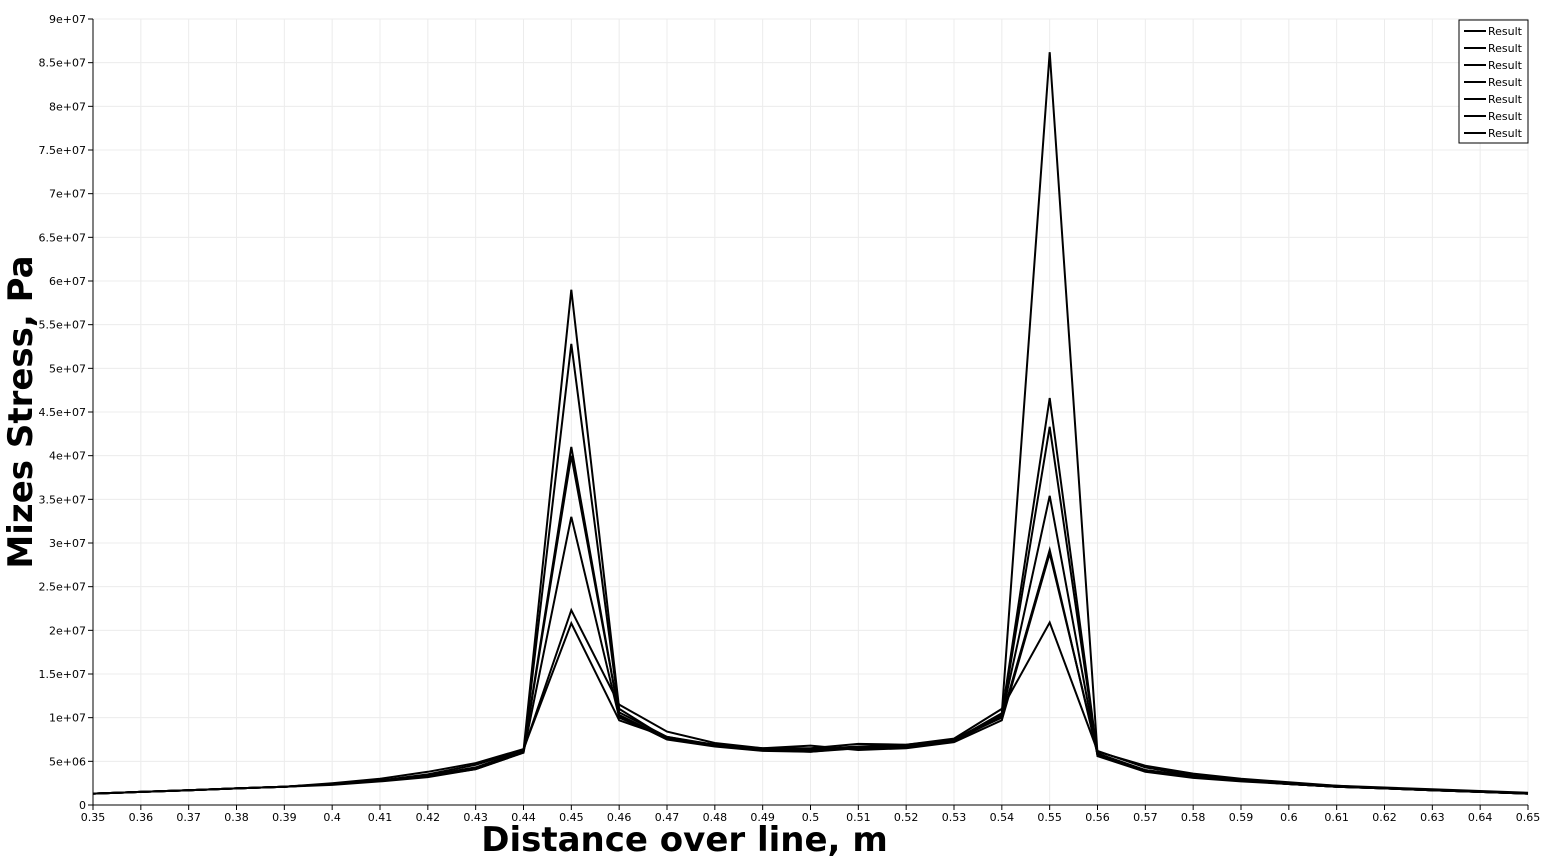  Describe the element at coordinates (62, 325) in the screenshot. I see `y-tick-label: 5.5e+07` at that location.